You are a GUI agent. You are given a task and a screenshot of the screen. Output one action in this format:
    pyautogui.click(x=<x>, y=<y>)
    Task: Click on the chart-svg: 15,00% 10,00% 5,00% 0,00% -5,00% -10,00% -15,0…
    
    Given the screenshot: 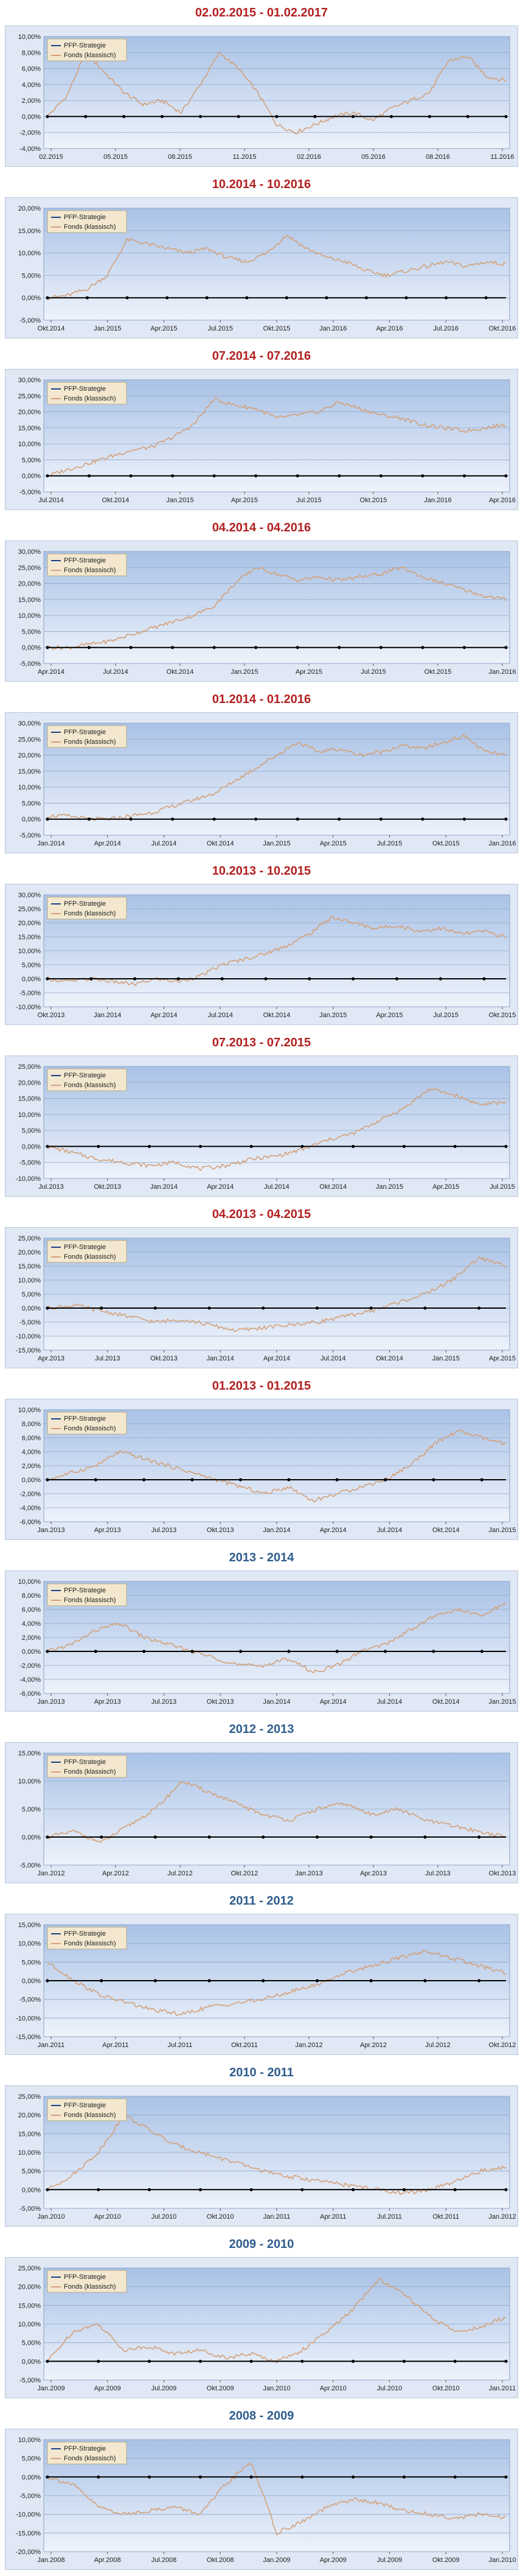 What is the action you would take?
    pyautogui.click(x=266, y=1985)
    